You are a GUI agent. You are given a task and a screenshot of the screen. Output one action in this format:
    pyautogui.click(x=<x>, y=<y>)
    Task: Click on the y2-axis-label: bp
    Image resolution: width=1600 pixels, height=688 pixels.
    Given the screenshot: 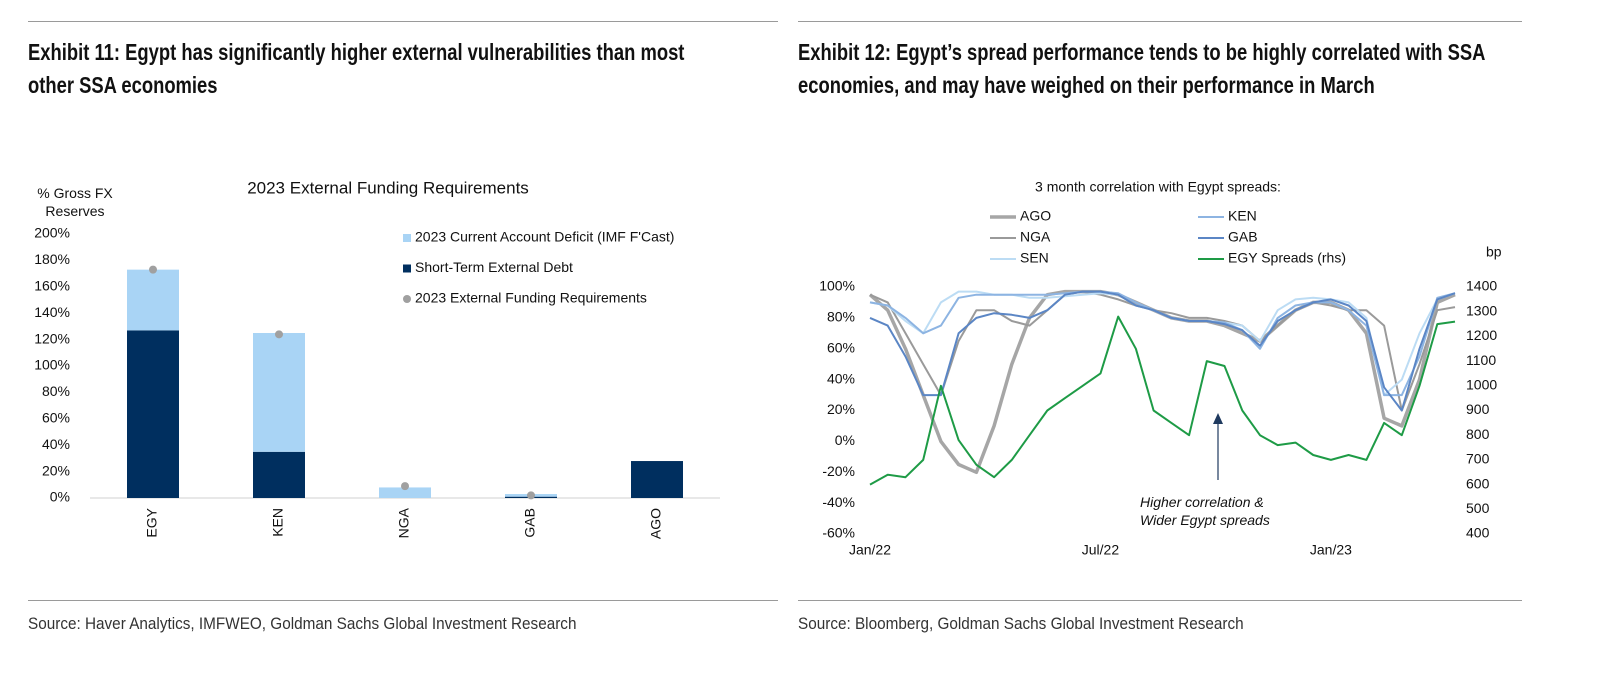 What is the action you would take?
    pyautogui.click(x=1494, y=252)
    